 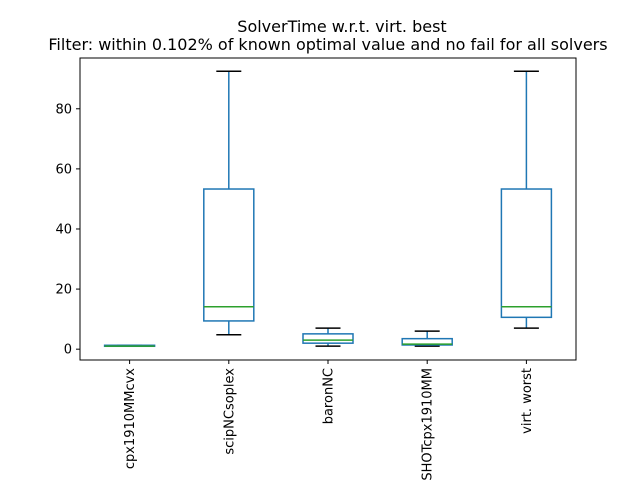 I want to click on y-tick-label: 40, so click(x=63, y=229).